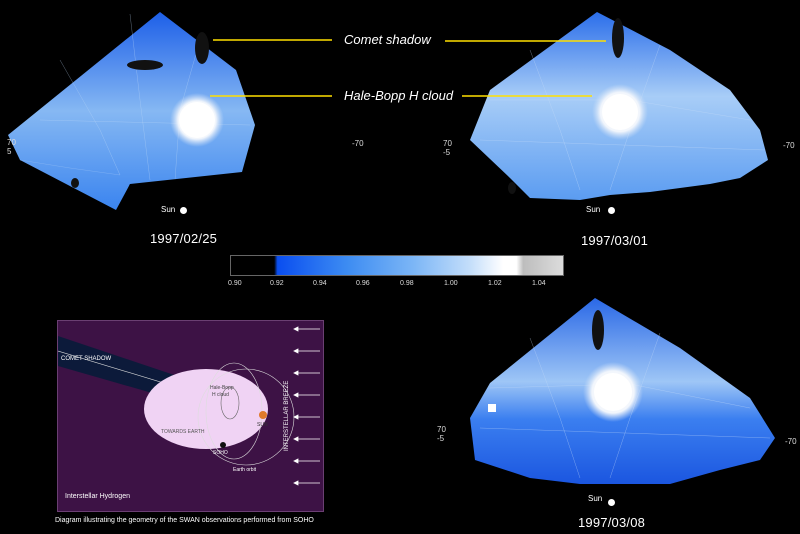  What do you see at coordinates (441, 434) in the screenshot?
I see `map-3-left-edge: 70 -5` at bounding box center [441, 434].